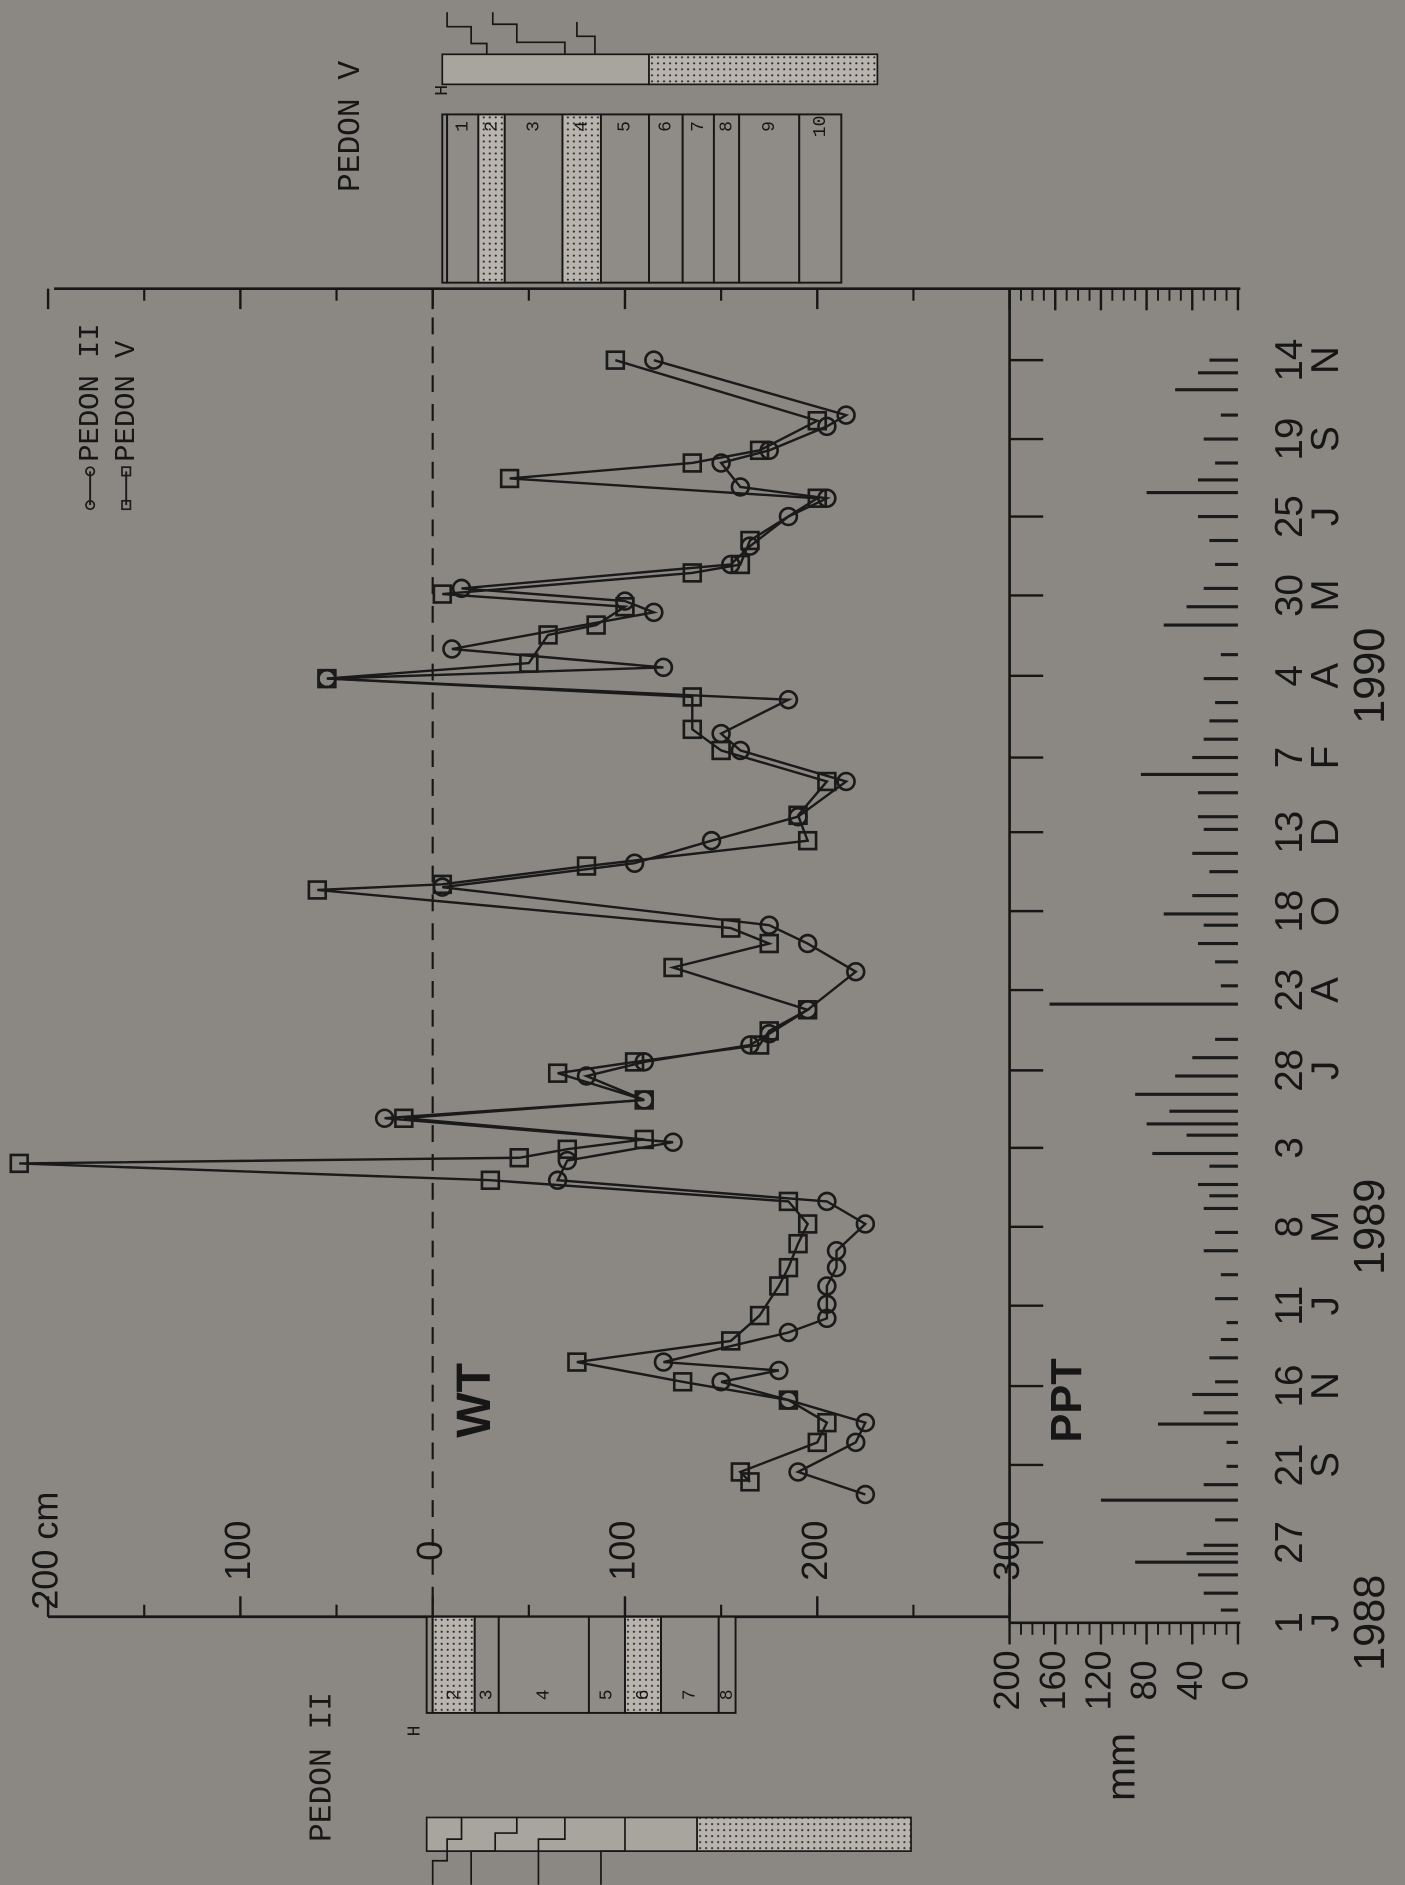  I want to click on horizon-label: 10, so click(821, 127).